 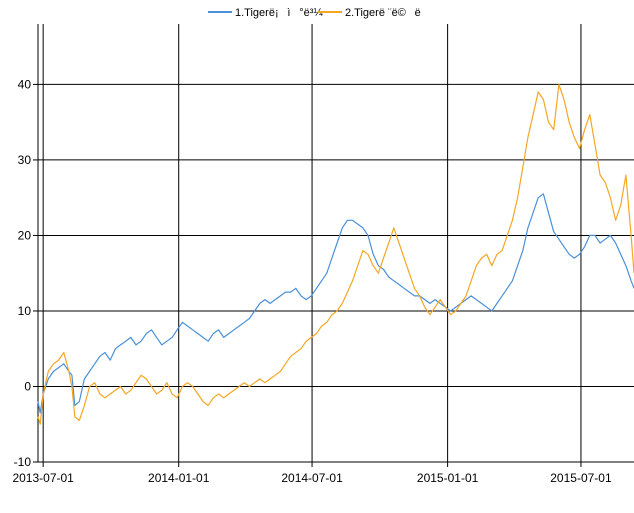 I want to click on legend-label-2: 2.Tigerë ¨ë©ë, so click(x=391, y=13).